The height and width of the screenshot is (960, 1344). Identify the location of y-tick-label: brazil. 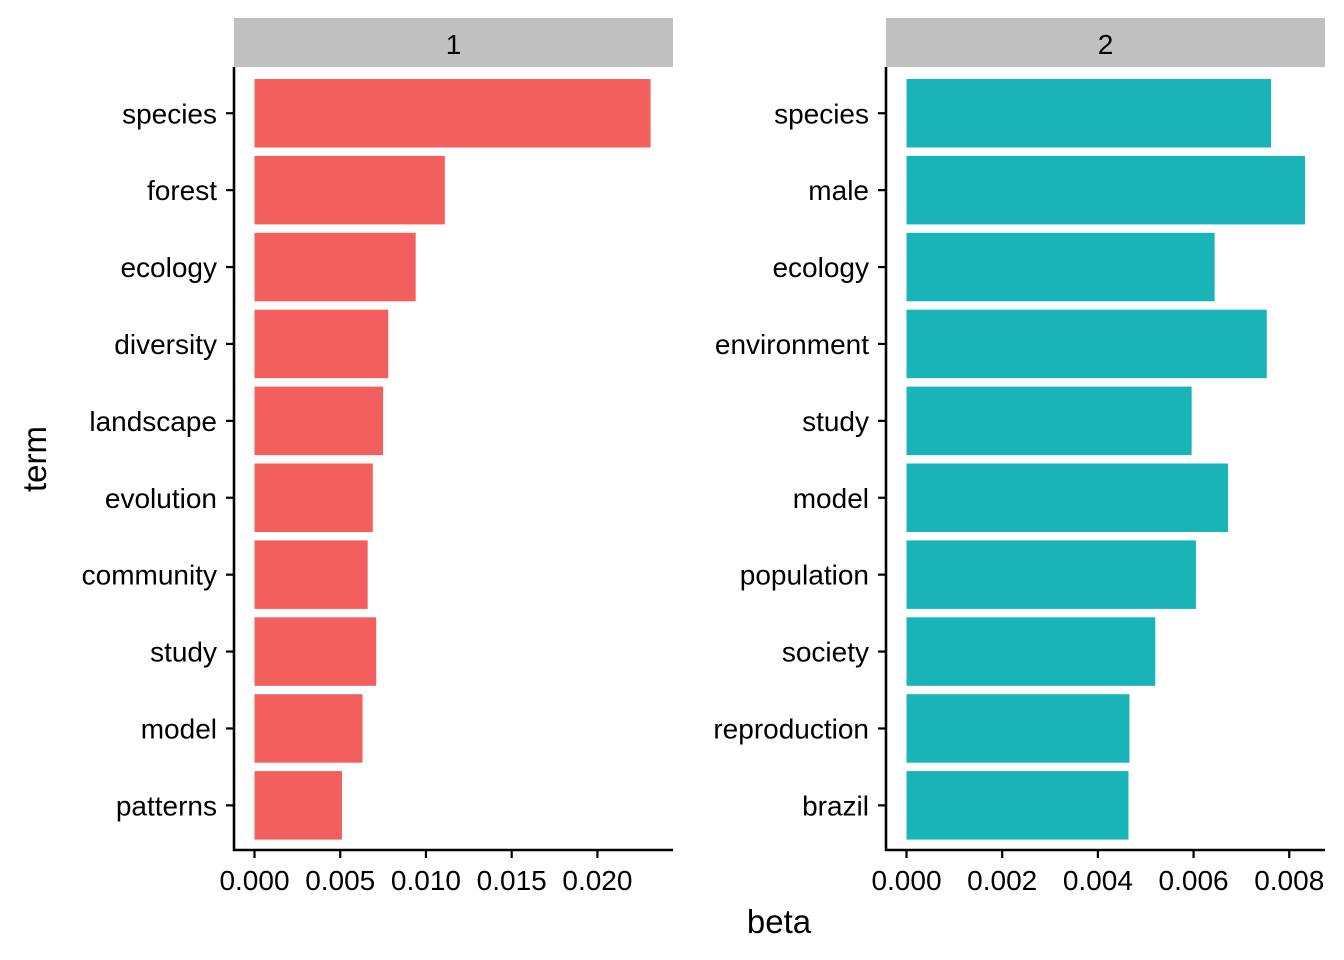
(835, 805).